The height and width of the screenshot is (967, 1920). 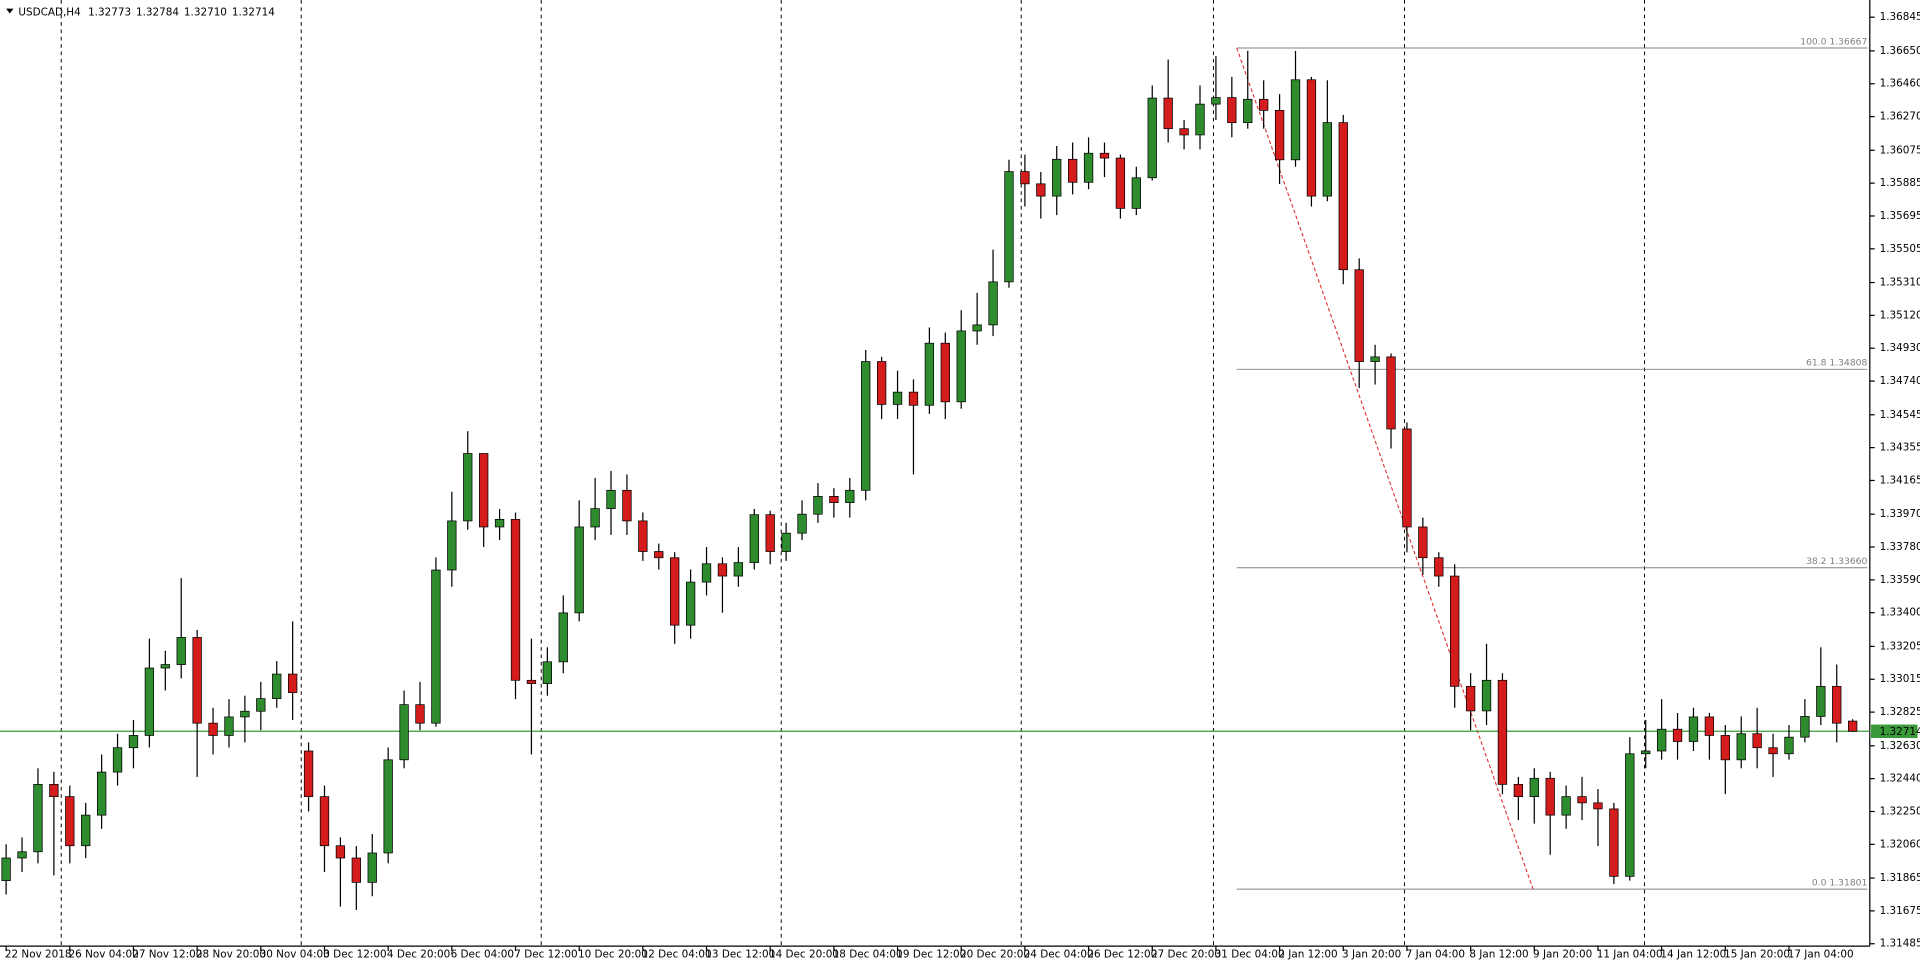 What do you see at coordinates (253, 12) in the screenshot?
I see `bar-close: 1.32714` at bounding box center [253, 12].